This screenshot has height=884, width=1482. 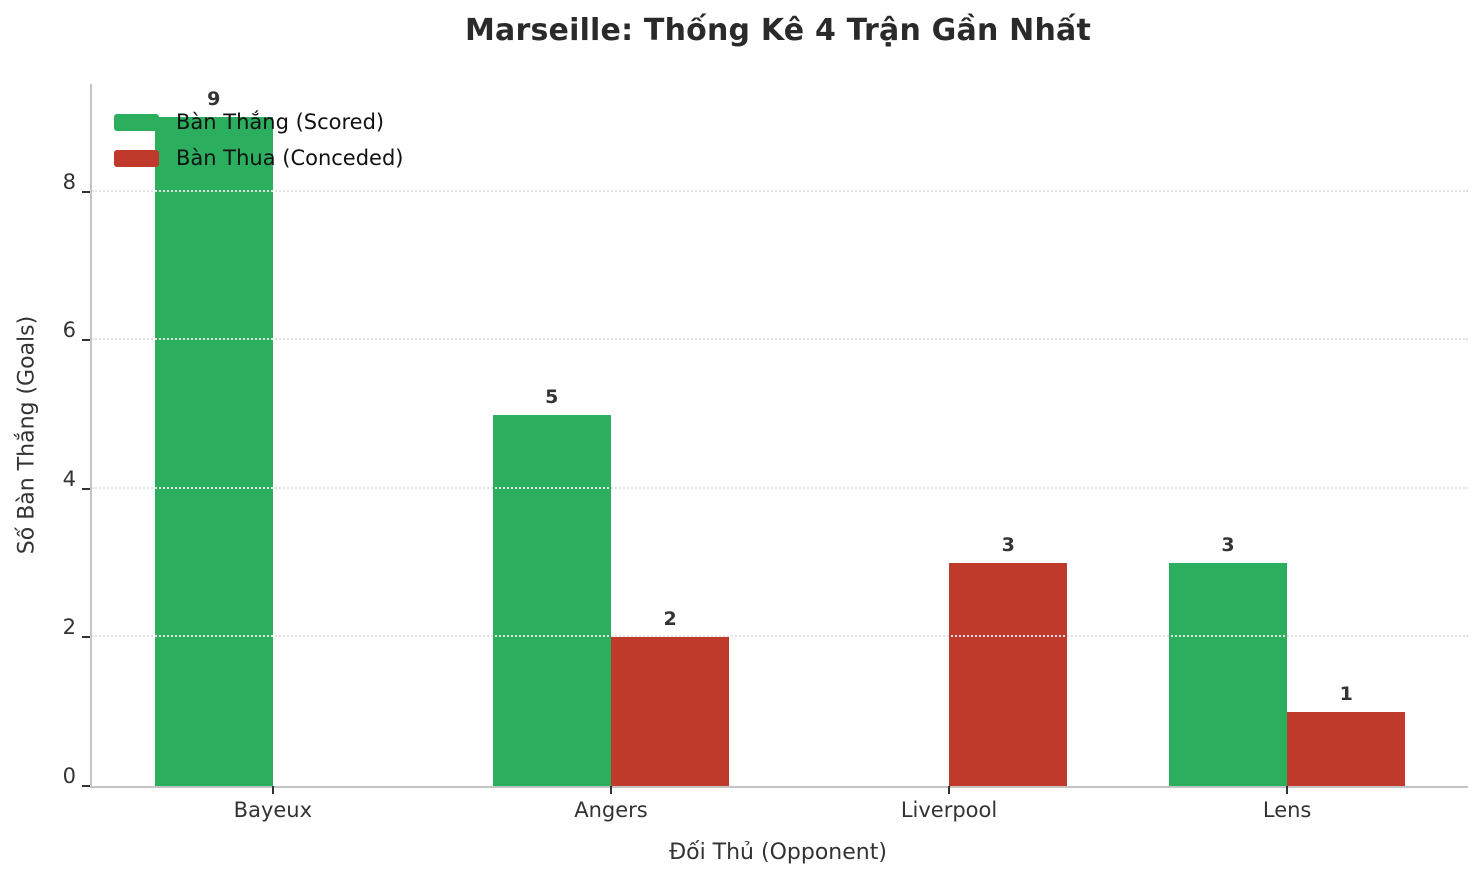 I want to click on legend-item-scored: Bàn Thắng (Scored), so click(x=259, y=122).